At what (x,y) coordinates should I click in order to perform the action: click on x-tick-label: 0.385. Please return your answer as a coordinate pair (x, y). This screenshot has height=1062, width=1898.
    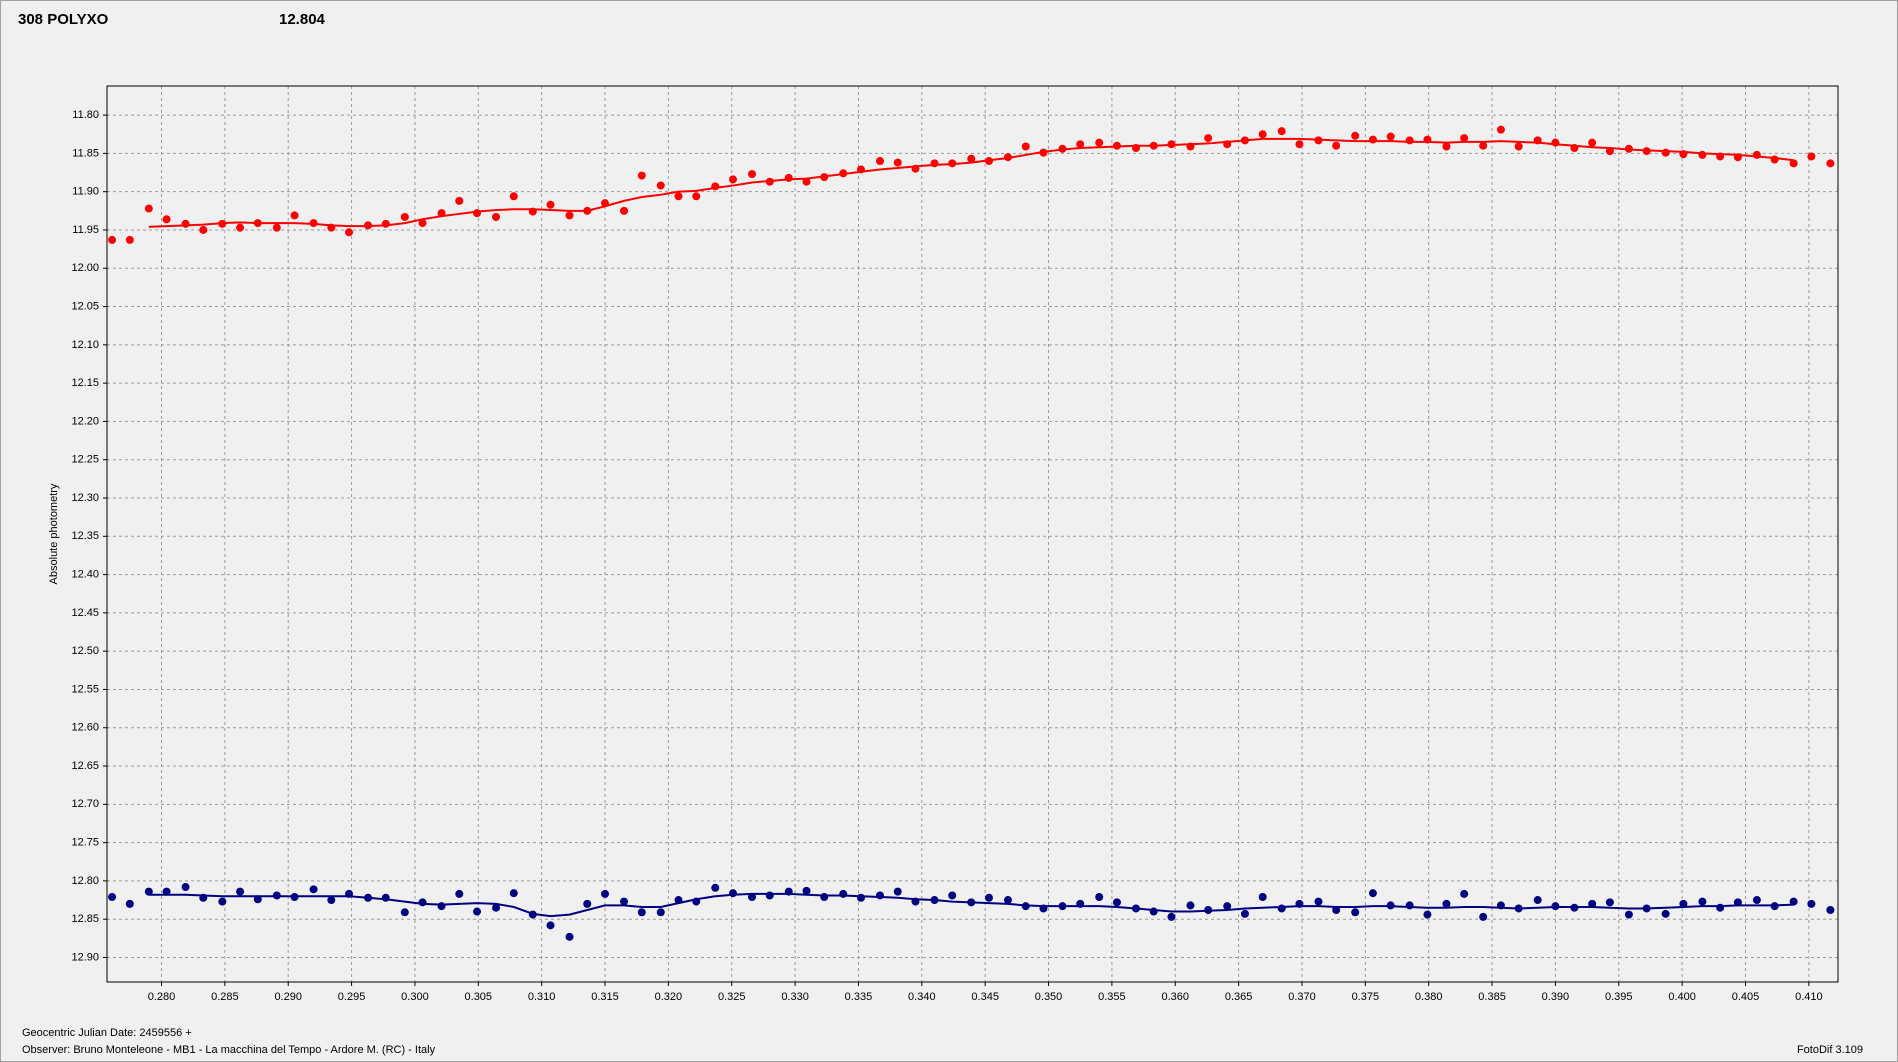
    Looking at the image, I should click on (1492, 997).